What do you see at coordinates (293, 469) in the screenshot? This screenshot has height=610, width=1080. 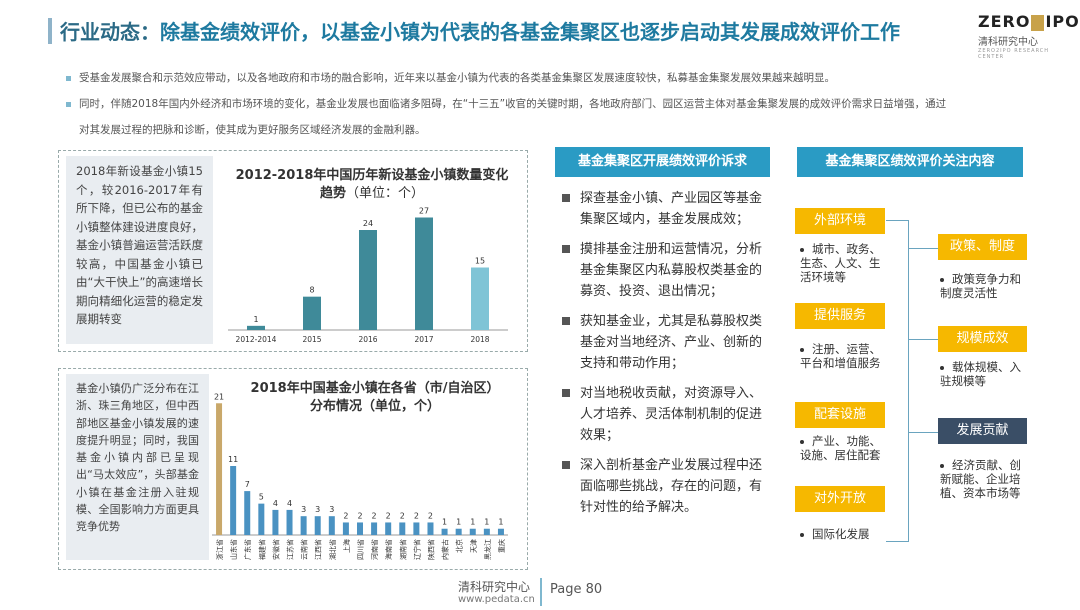 I see `chart2-panel` at bounding box center [293, 469].